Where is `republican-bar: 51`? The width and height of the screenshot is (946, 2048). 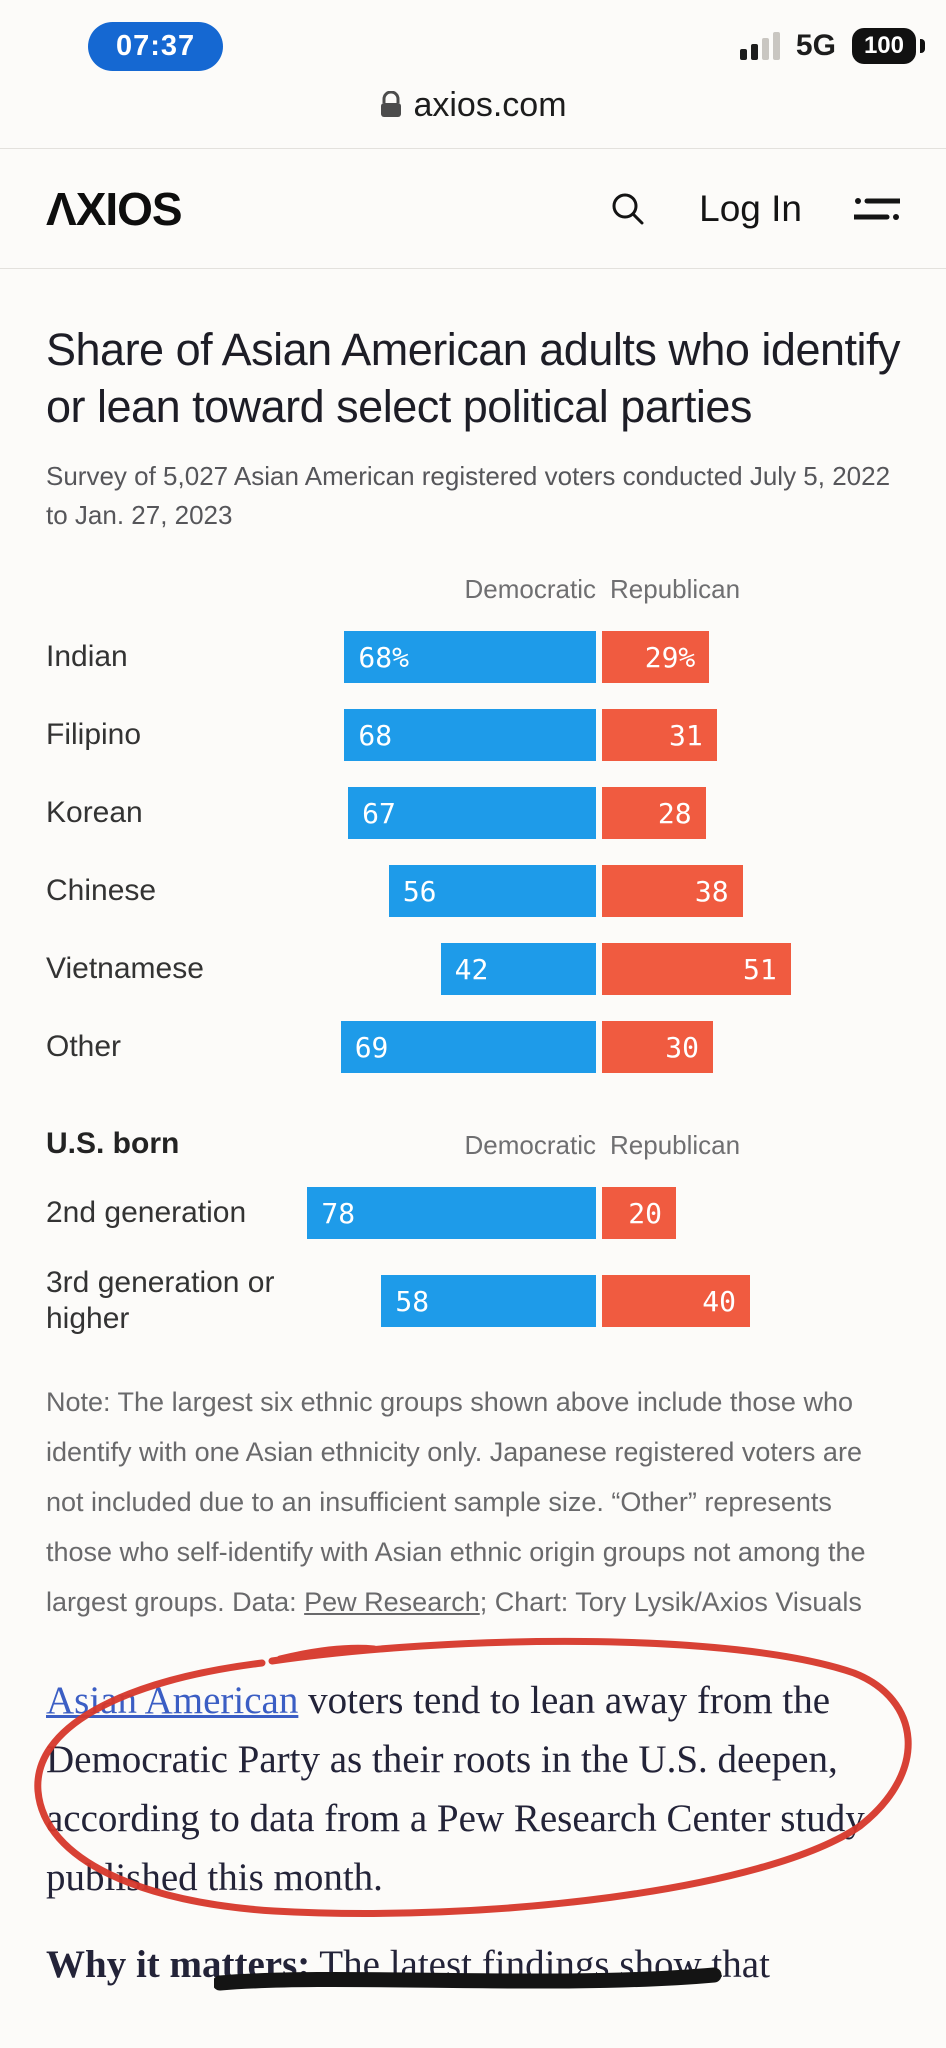
republican-bar: 51 is located at coordinates (696, 969).